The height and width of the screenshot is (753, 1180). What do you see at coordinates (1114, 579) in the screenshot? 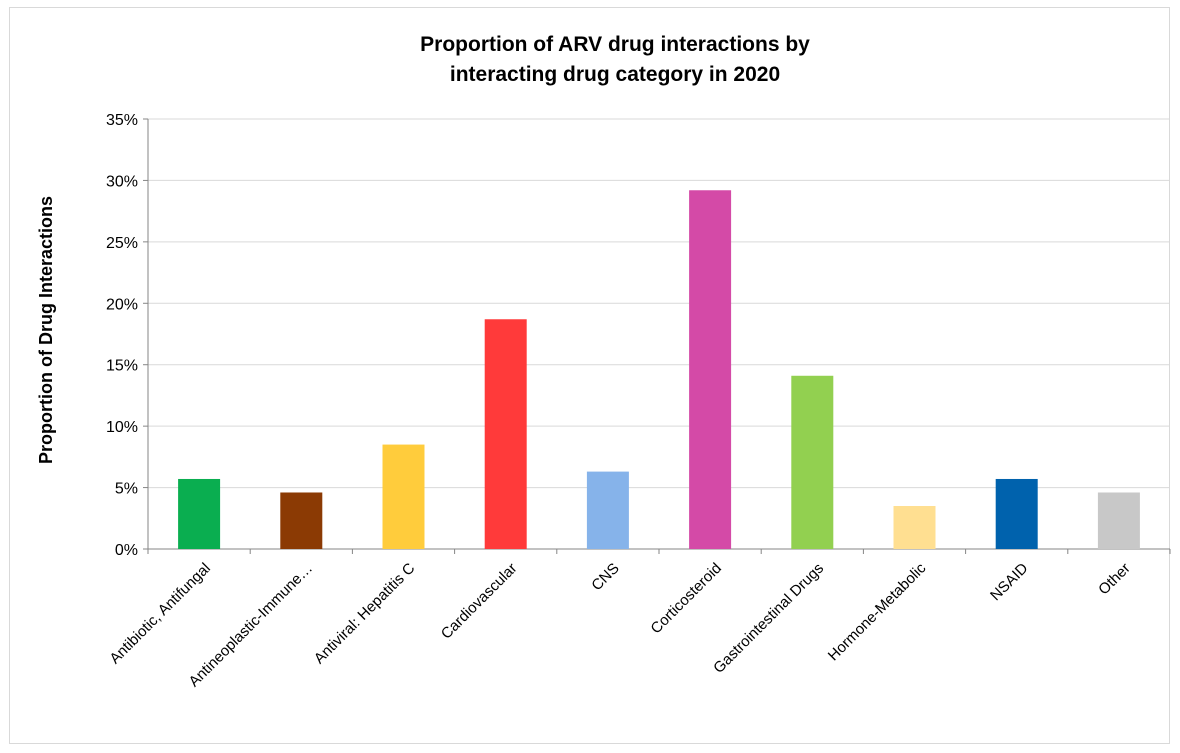
I see `x-tick-label: Other` at bounding box center [1114, 579].